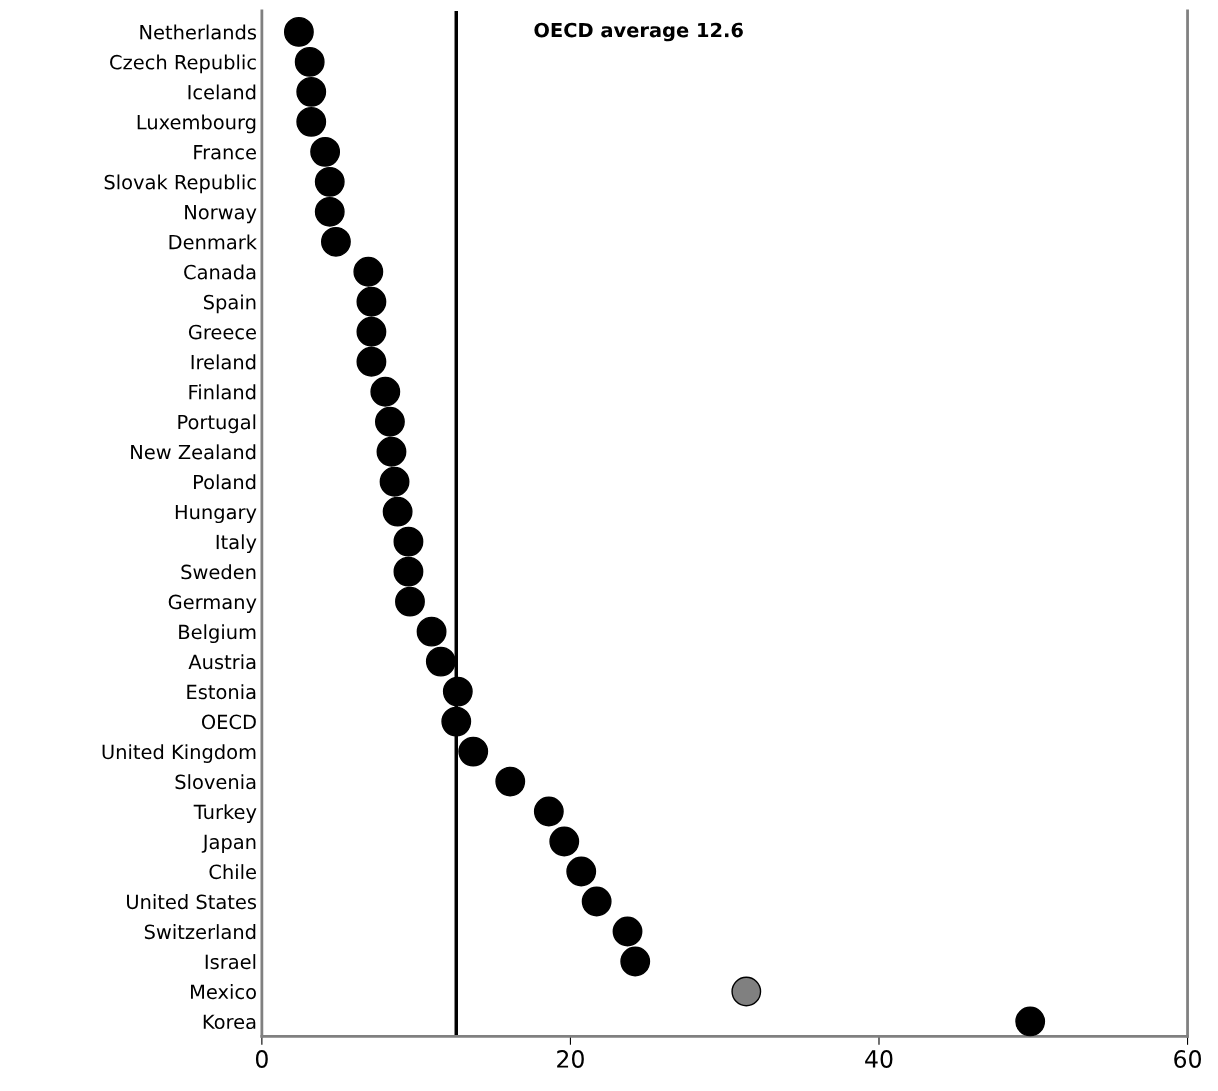  I want to click on y-tick-label: Switzerland, so click(200, 932).